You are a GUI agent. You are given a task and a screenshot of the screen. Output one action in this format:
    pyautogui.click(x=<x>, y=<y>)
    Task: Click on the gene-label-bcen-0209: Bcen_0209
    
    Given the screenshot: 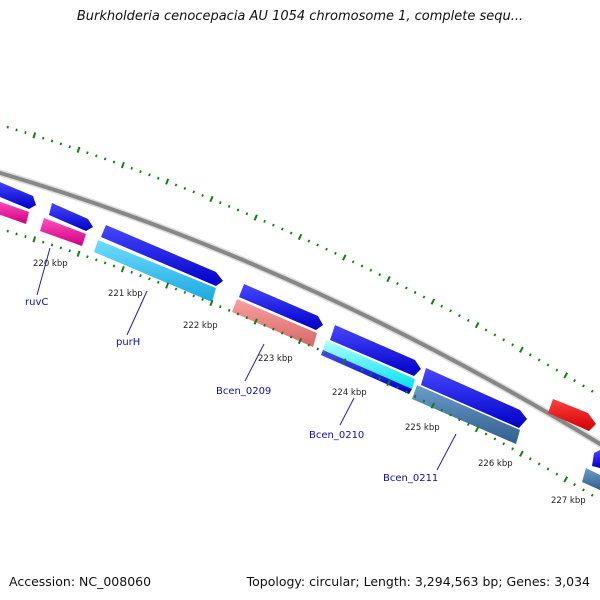 What is the action you would take?
    pyautogui.click(x=243, y=391)
    